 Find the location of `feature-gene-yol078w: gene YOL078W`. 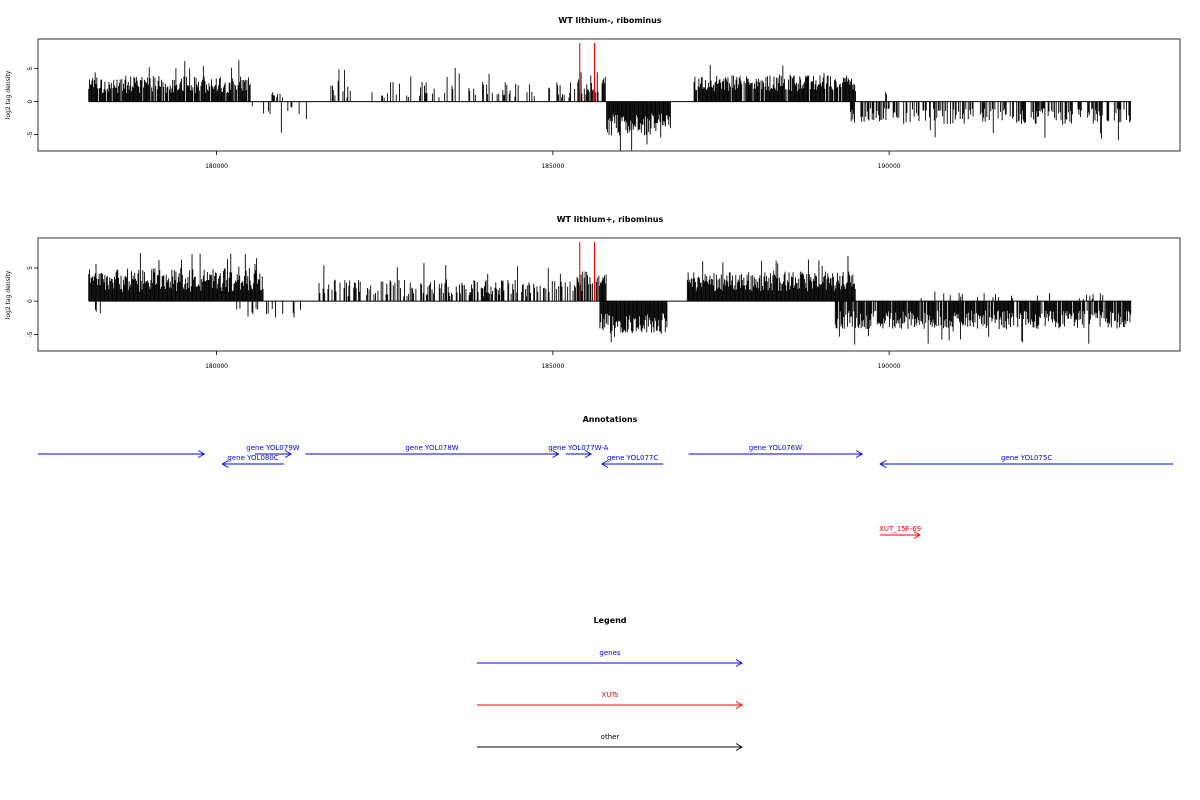

feature-gene-yol078w: gene YOL078W is located at coordinates (432, 451).